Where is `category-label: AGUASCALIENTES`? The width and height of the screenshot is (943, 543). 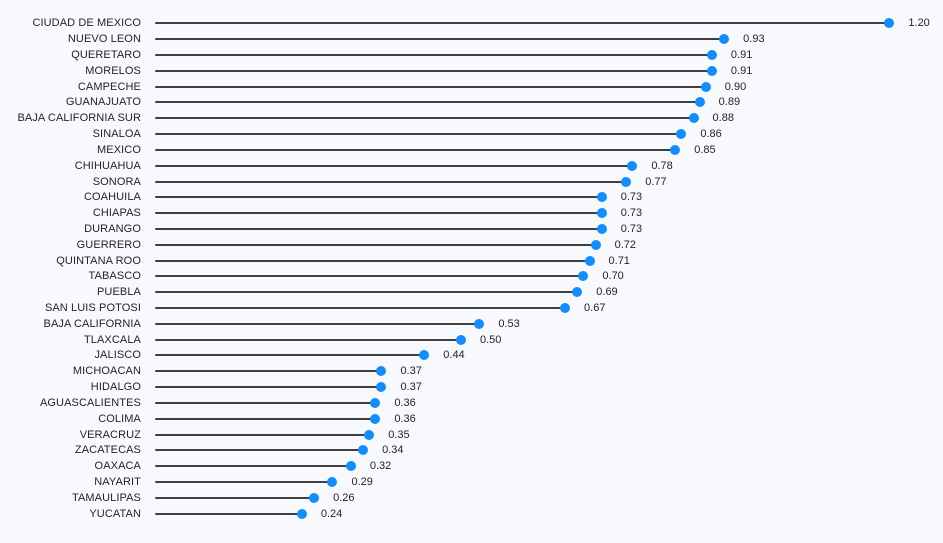
category-label: AGUASCALIENTES is located at coordinates (90, 402).